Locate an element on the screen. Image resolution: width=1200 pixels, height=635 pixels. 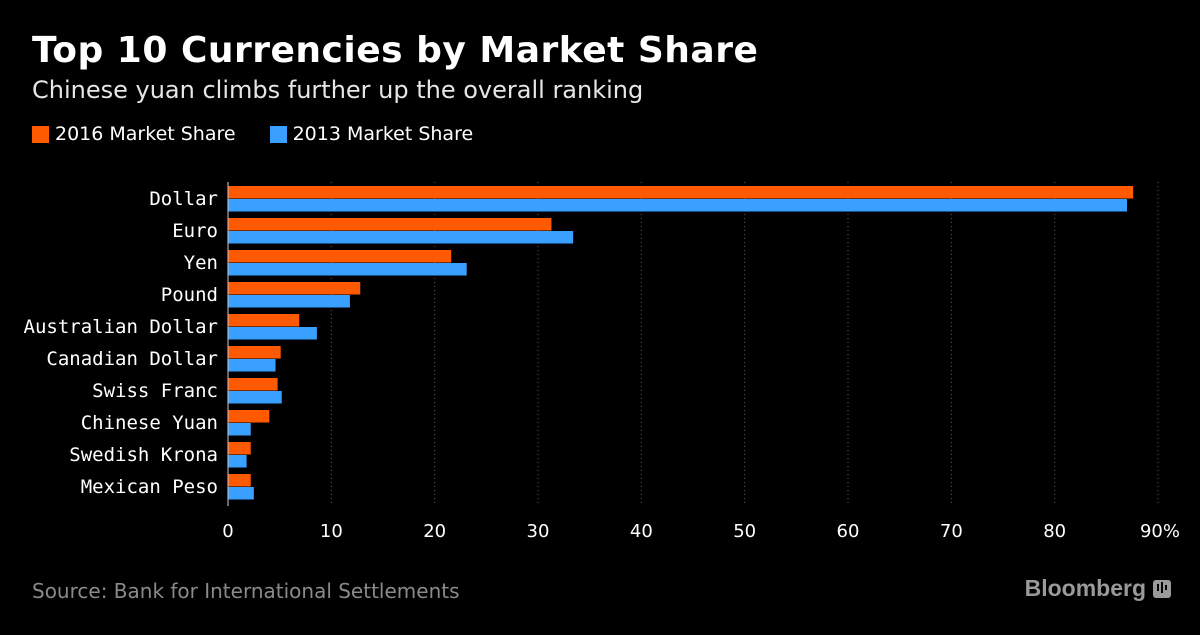
category-label-australian-dollar: Australian Dollar is located at coordinates (121, 327).